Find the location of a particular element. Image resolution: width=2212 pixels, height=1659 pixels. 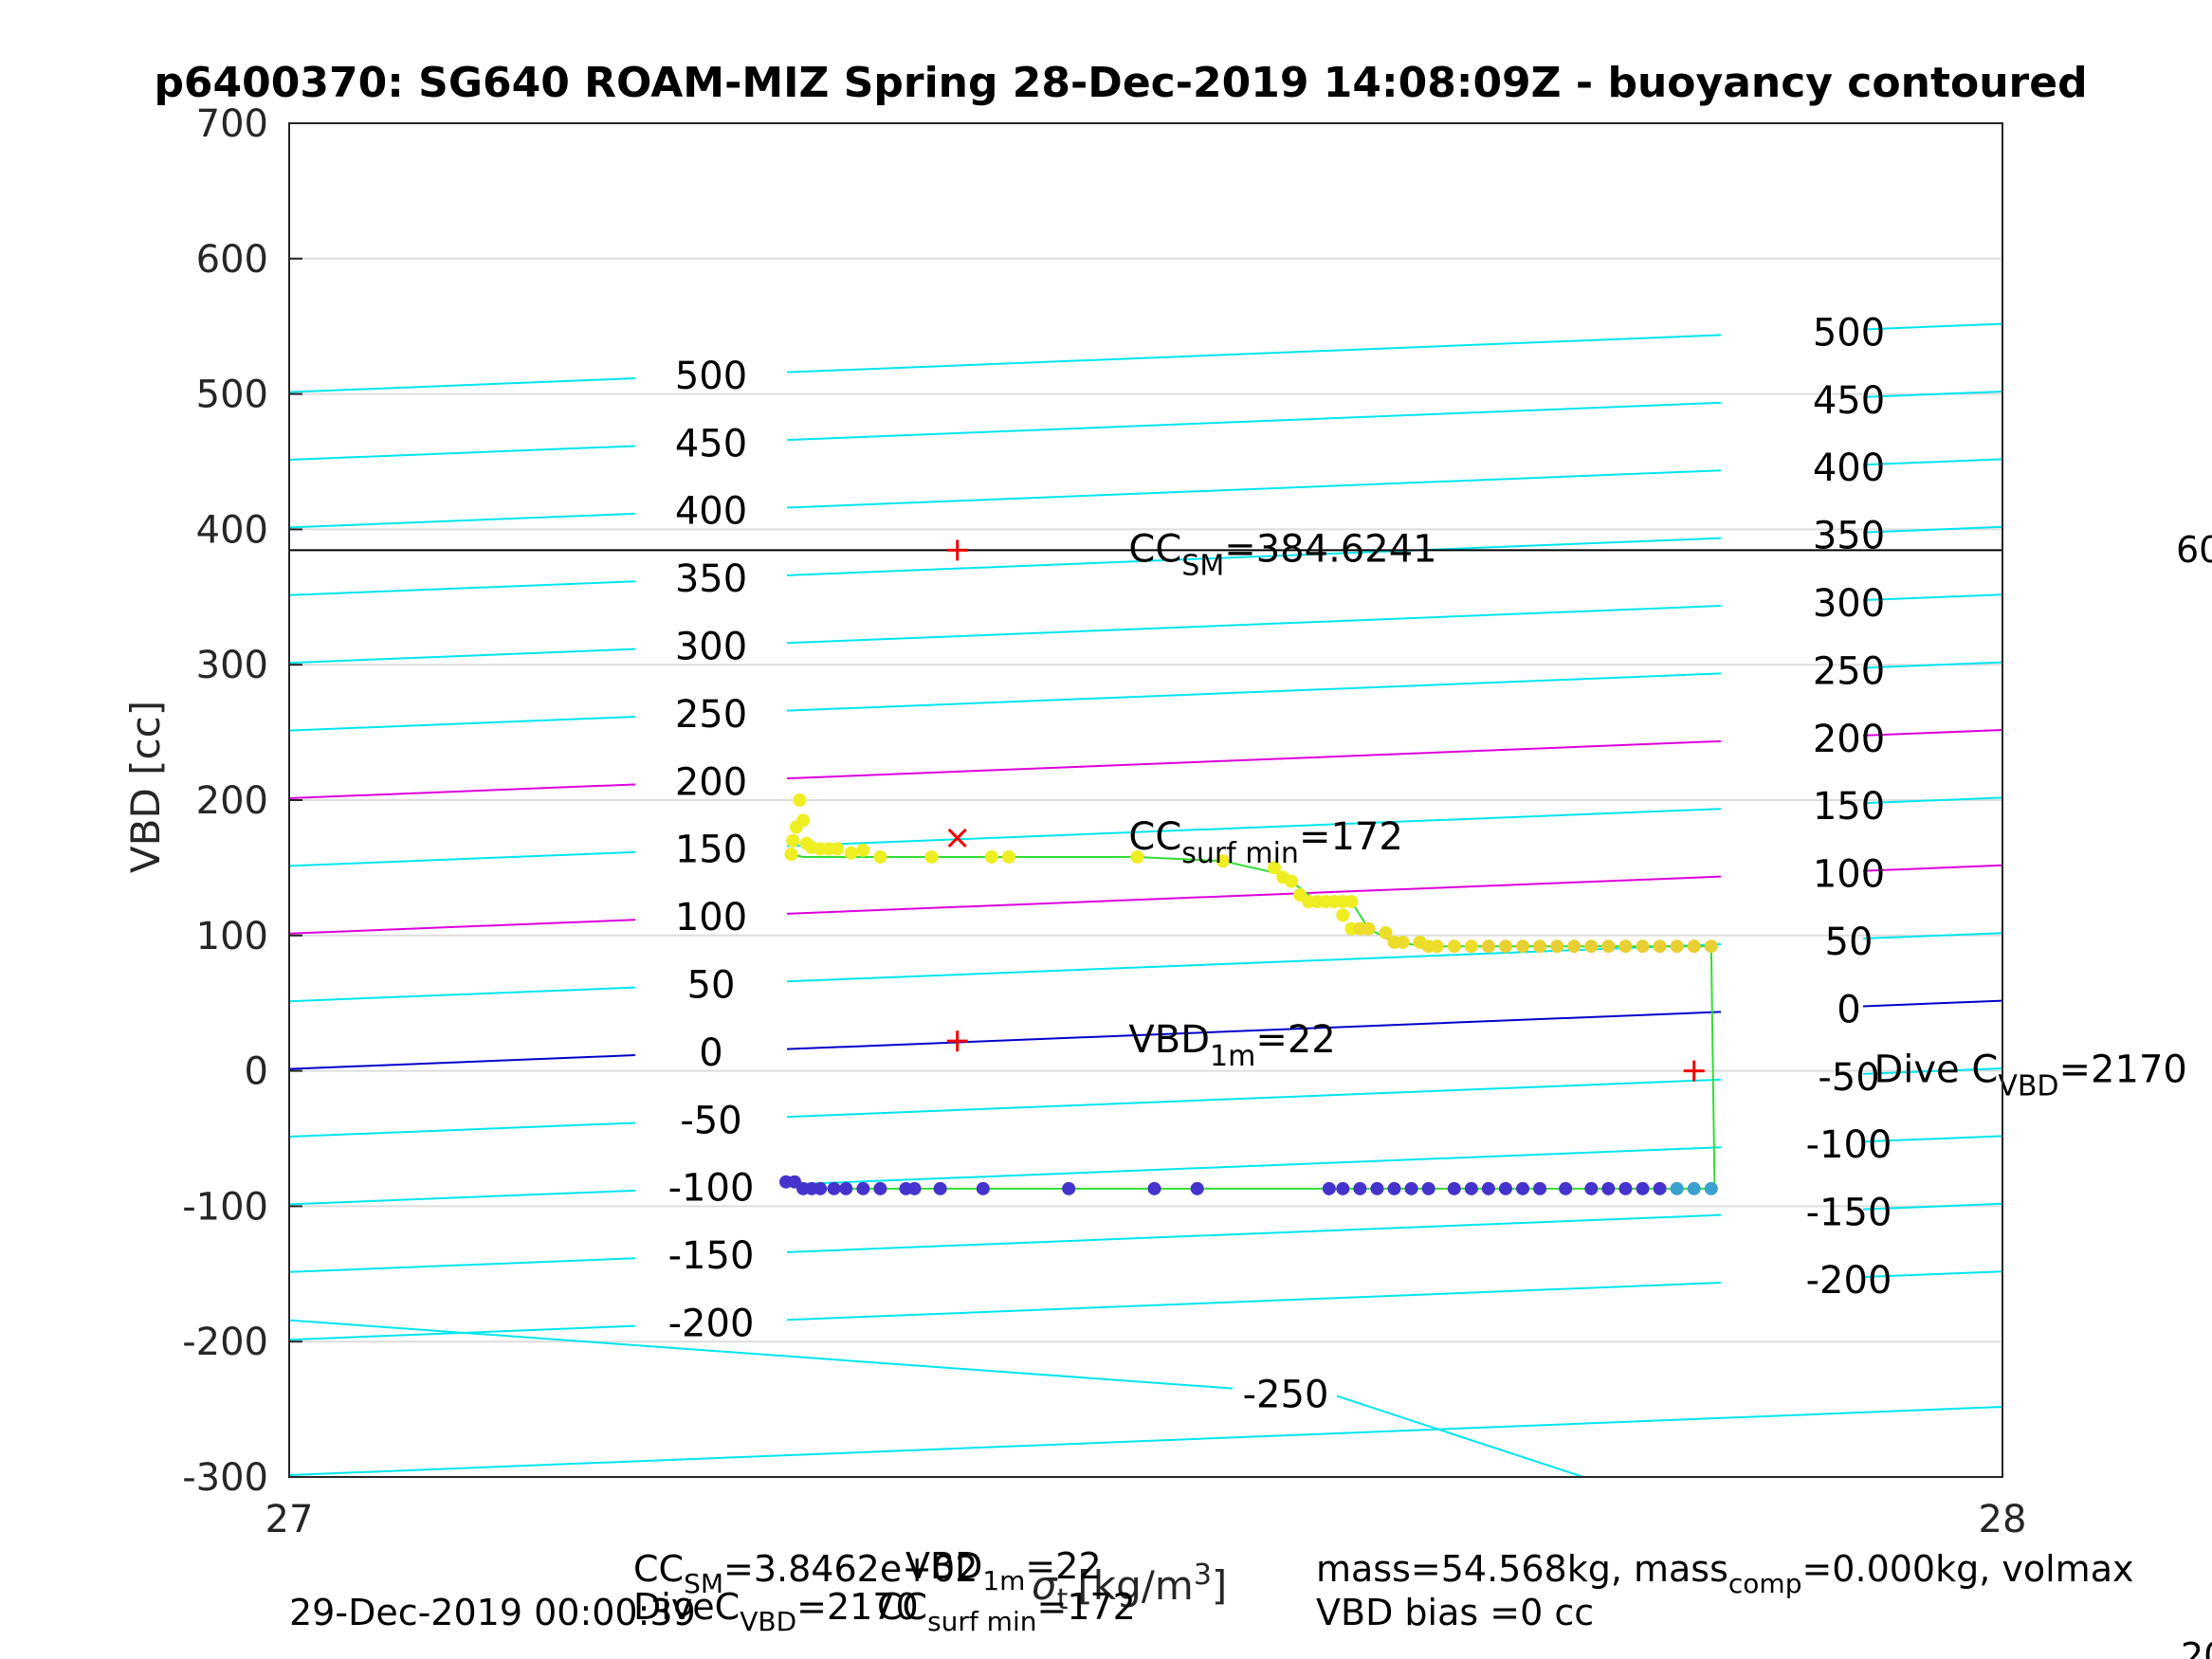

x-tick-label: 28 is located at coordinates (2003, 1519).